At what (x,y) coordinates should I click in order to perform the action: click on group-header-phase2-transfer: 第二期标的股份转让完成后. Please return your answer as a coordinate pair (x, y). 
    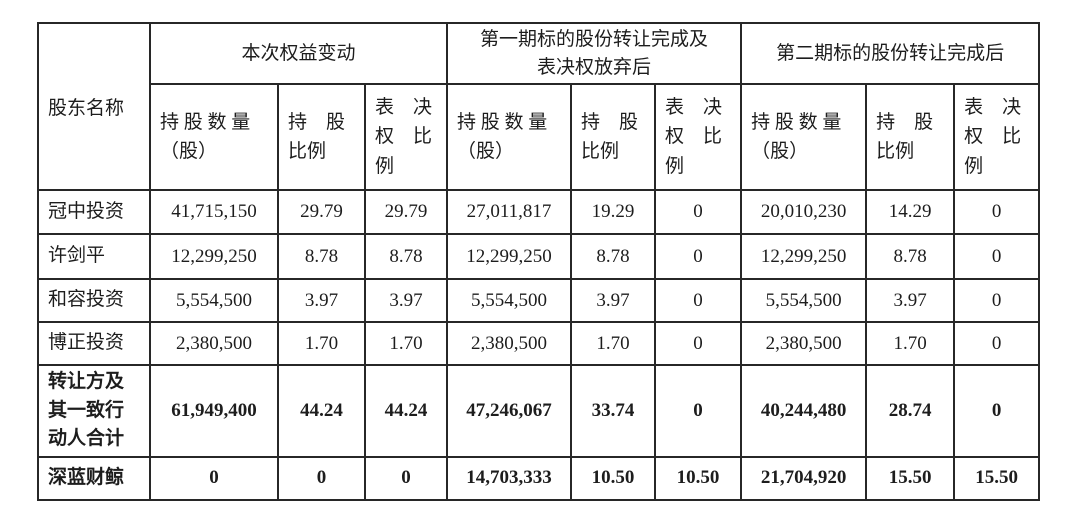
    Looking at the image, I should click on (890, 53).